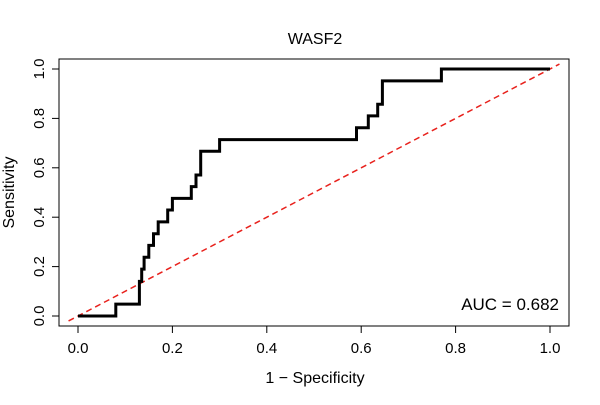  I want to click on y-tick-label: 0.0, so click(39, 316).